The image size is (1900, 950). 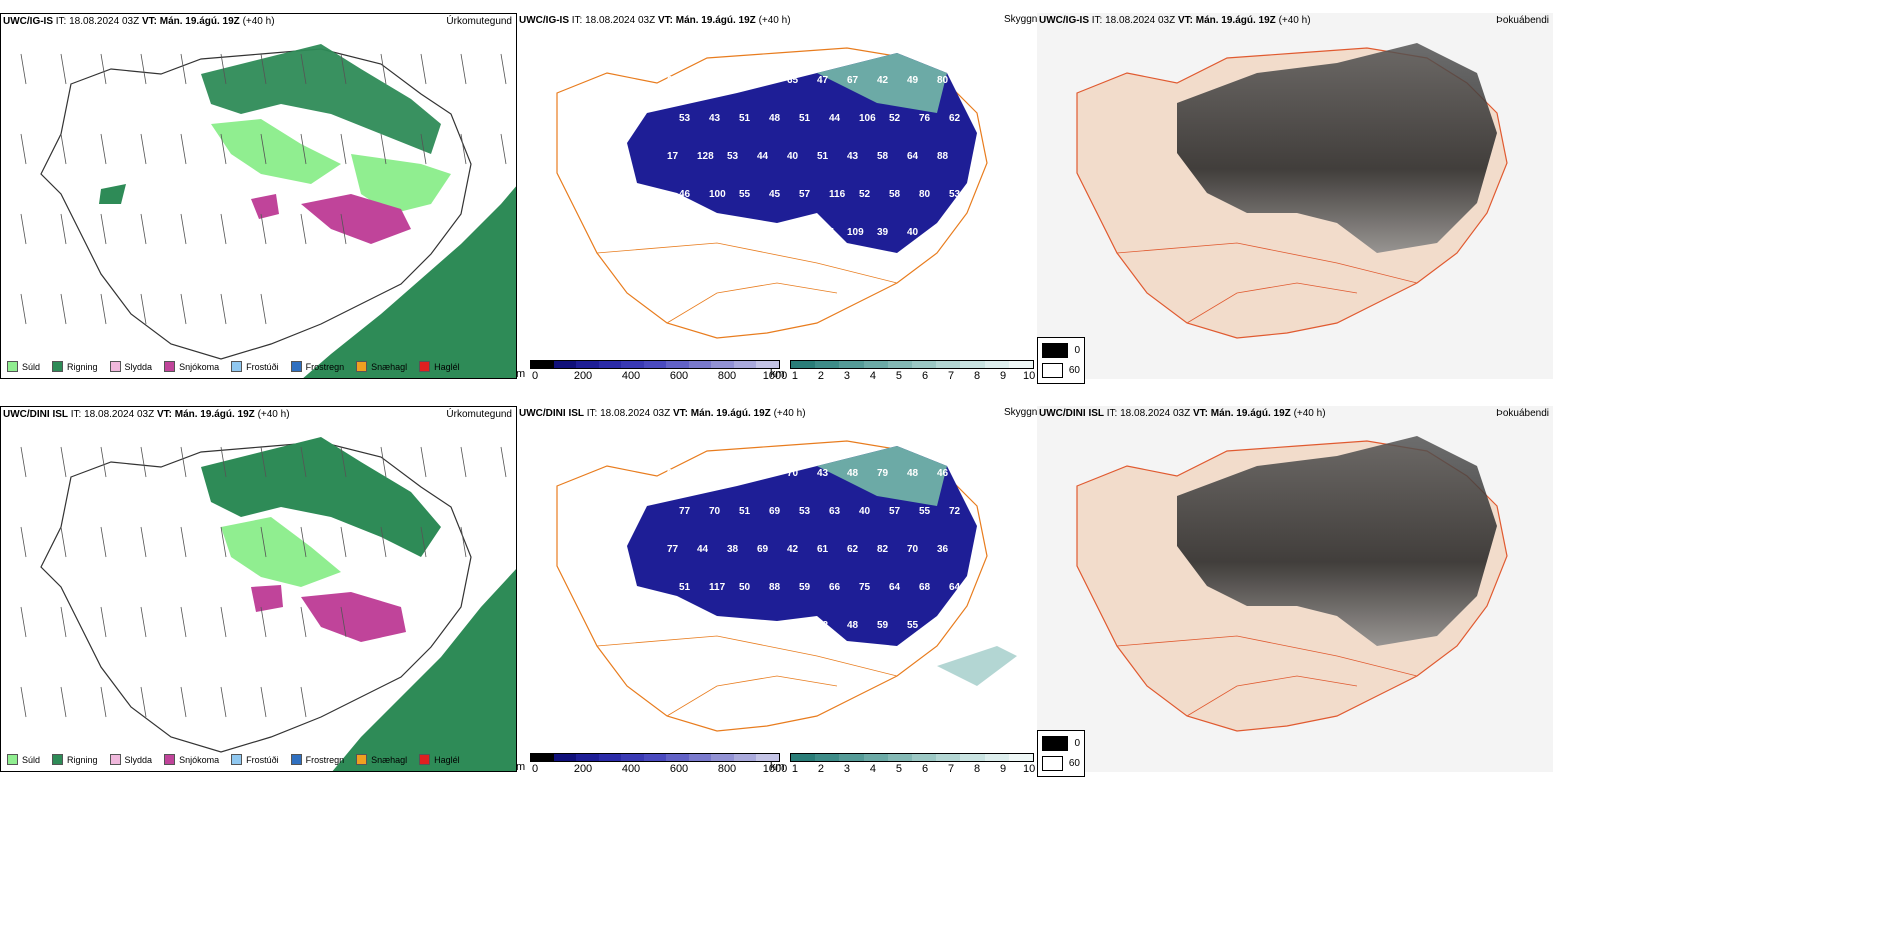 What do you see at coordinates (705, 625) in the screenshot?
I see `cloudbase-number: 156` at bounding box center [705, 625].